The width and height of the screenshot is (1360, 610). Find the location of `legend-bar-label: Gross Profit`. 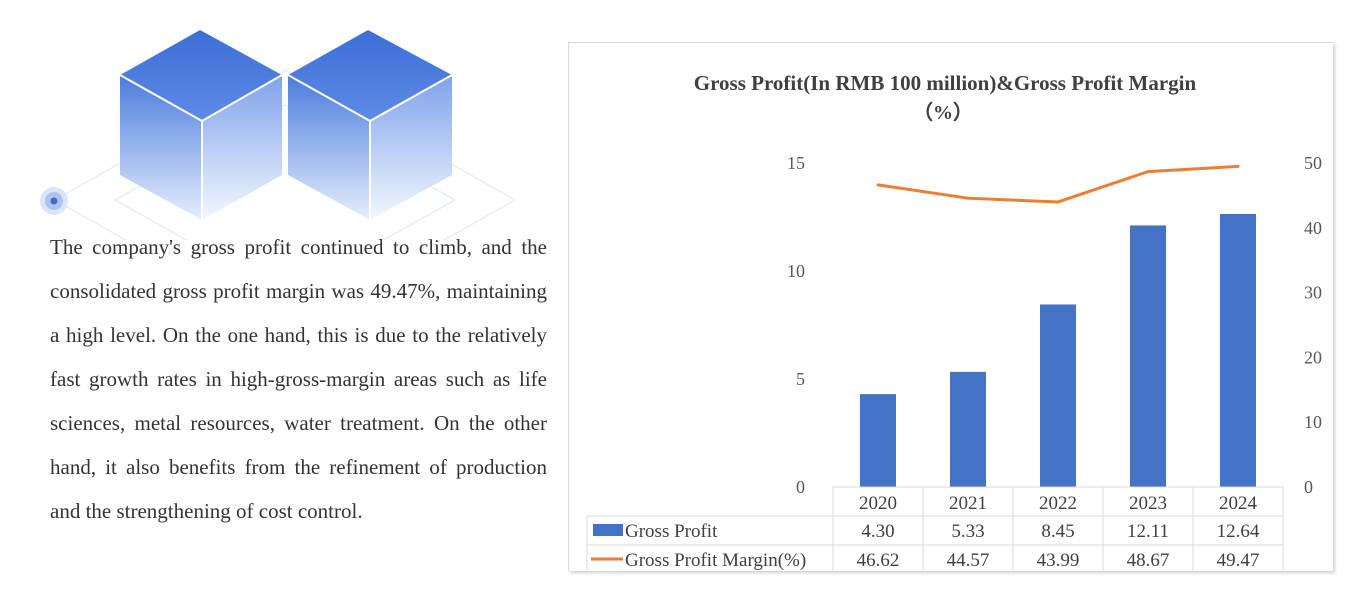

legend-bar-label: Gross Profit is located at coordinates (671, 531).